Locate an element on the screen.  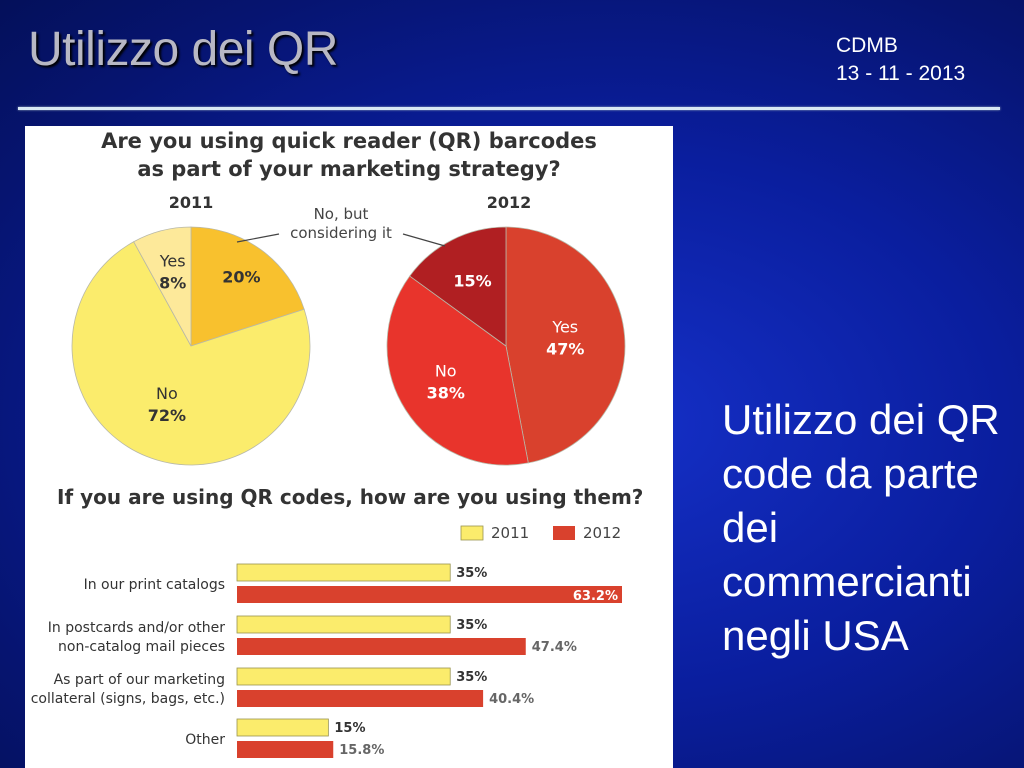
bar-value-label: 15.8% is located at coordinates (361, 750).